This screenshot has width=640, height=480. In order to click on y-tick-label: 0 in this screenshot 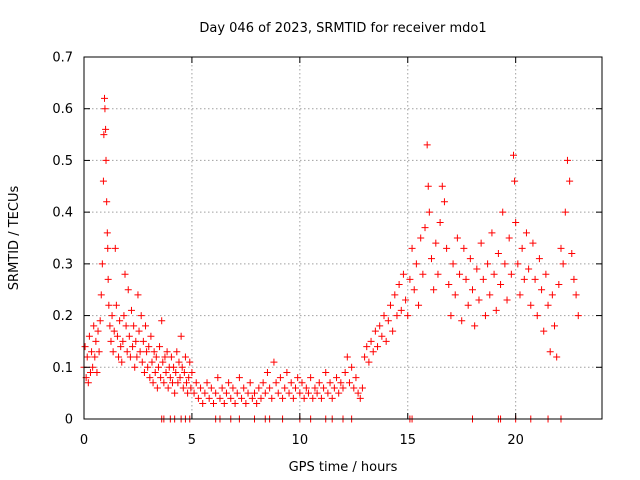, I will do `click(69, 420)`.